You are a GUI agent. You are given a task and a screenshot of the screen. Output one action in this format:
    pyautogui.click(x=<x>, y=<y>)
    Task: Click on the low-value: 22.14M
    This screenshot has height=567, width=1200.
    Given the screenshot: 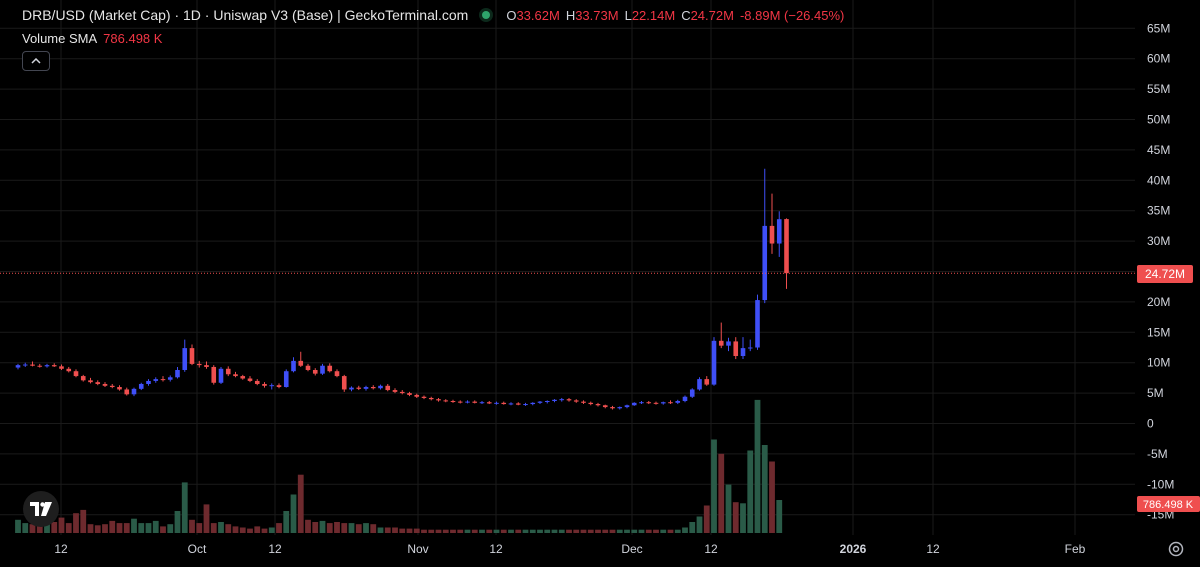 What is the action you would take?
    pyautogui.click(x=653, y=15)
    